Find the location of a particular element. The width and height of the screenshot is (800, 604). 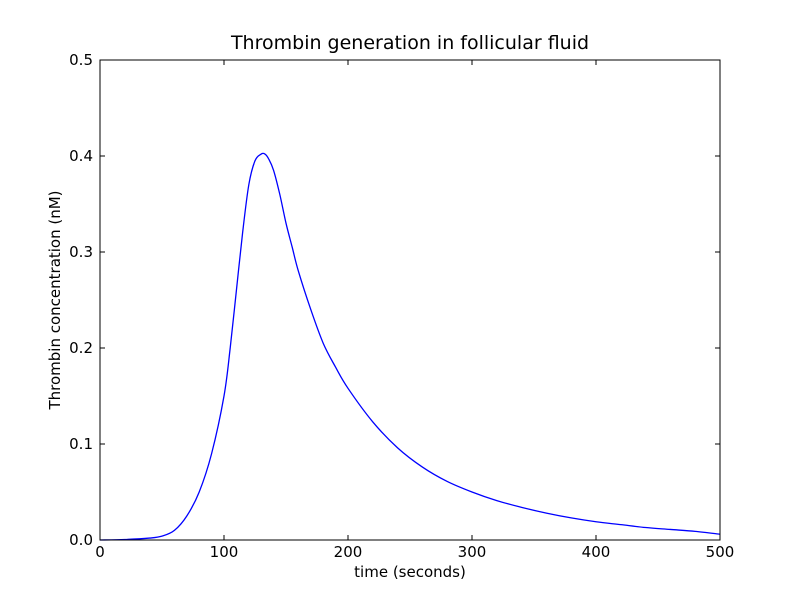

y-tick-label: 0.2 is located at coordinates (81, 348).